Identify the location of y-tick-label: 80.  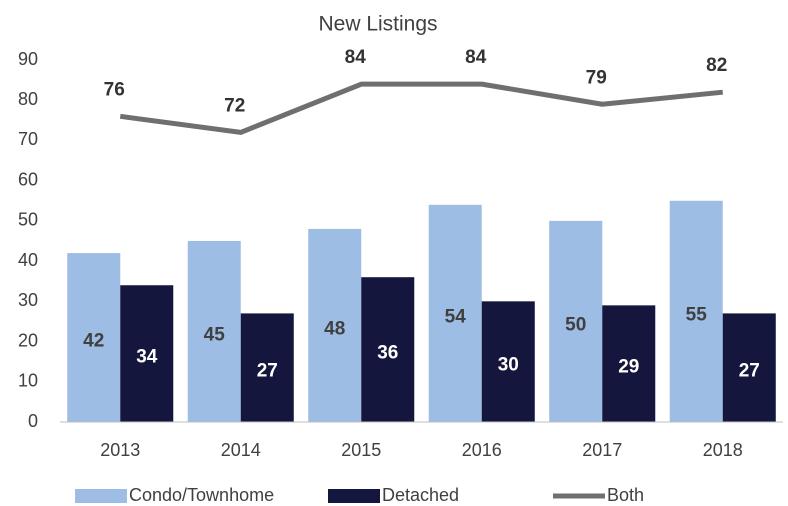
(28, 99).